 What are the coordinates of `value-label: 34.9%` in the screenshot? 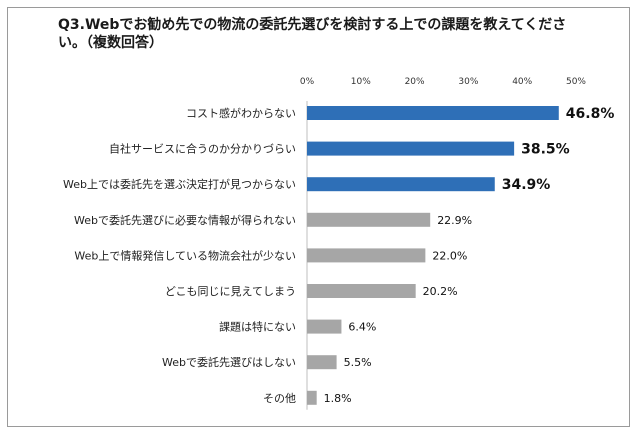 It's located at (526, 185).